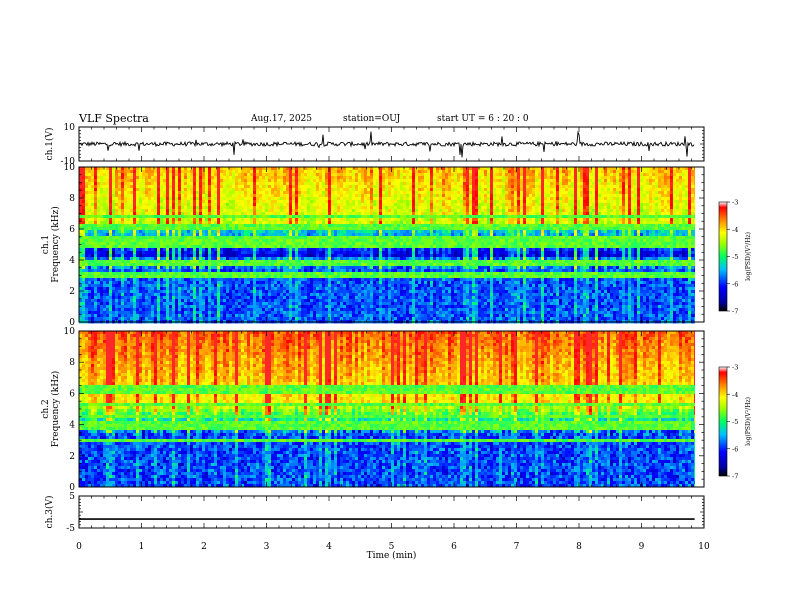  Describe the element at coordinates (204, 547) in the screenshot. I see `x-tick-label: 2` at that location.